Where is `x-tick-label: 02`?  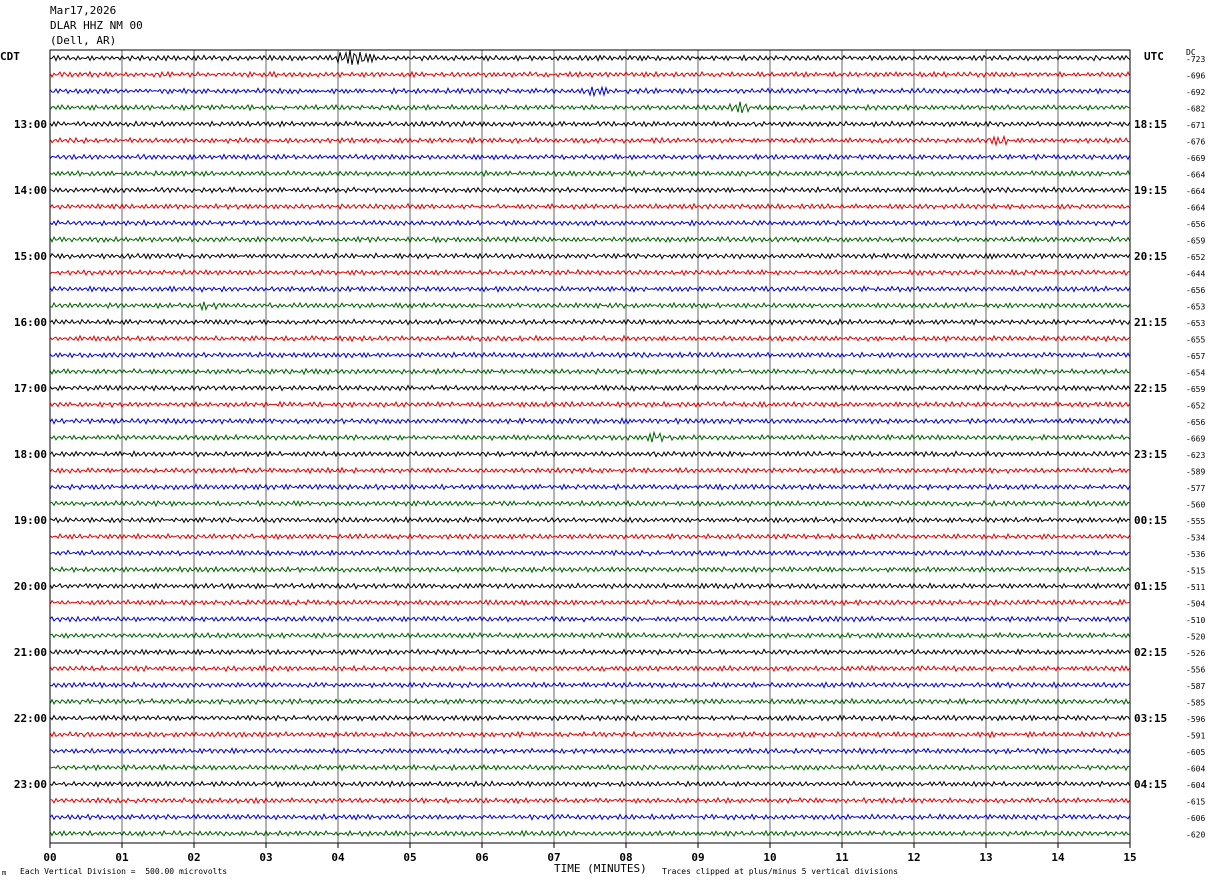
x-tick-label: 02 is located at coordinates (193, 857).